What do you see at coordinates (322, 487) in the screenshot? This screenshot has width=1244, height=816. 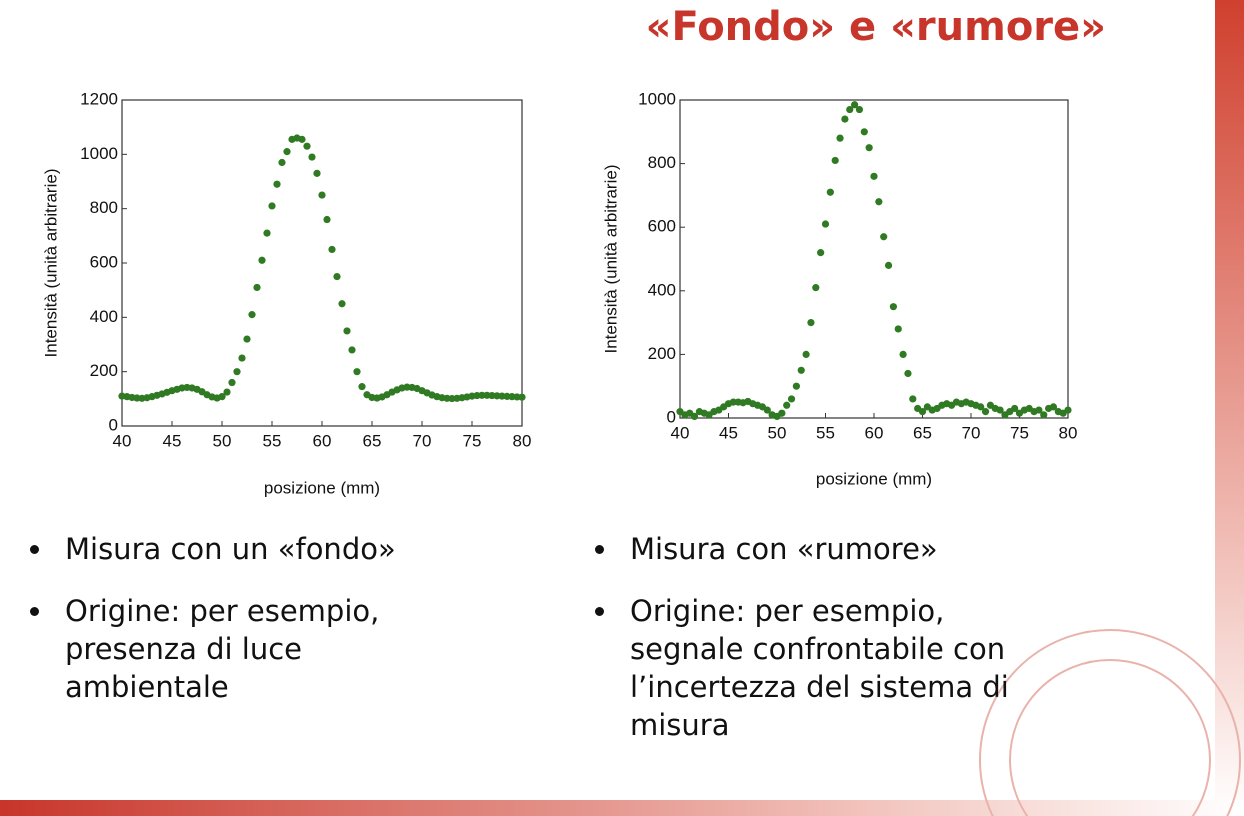 I see `x-axis-label: posizione (mm)` at bounding box center [322, 487].